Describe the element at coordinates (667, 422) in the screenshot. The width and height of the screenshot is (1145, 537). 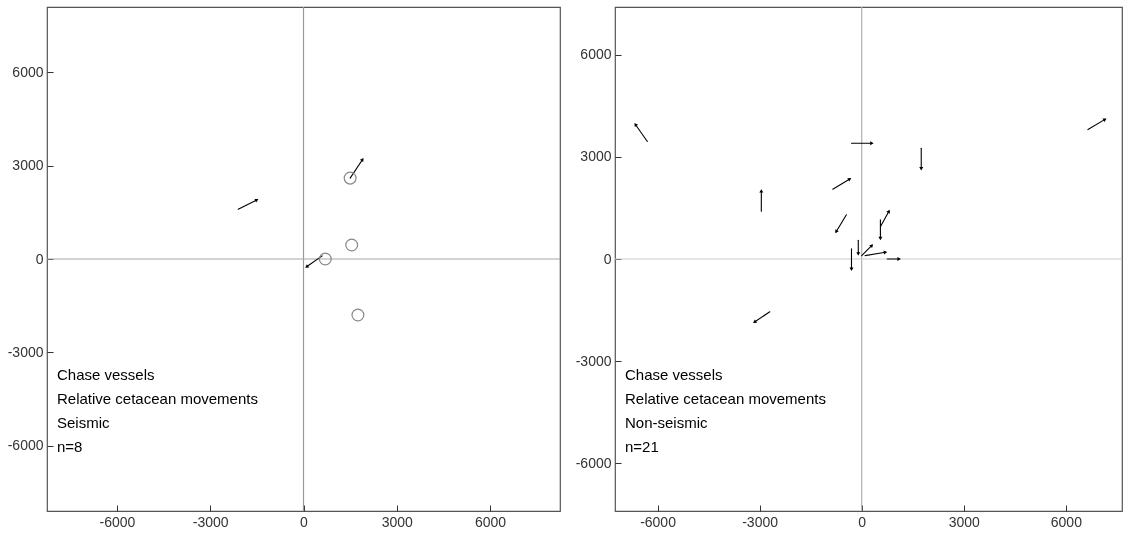
I see `annotation: Non-seismic` at that location.